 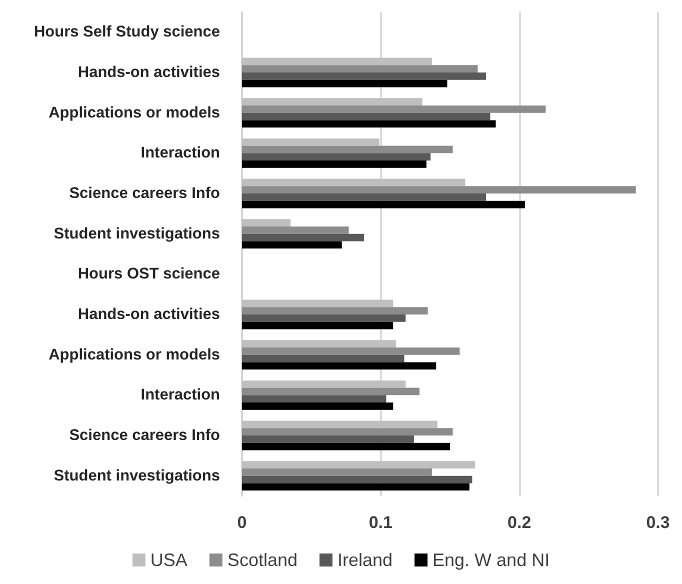 I want to click on x-tick-label: 0, so click(x=242, y=522).